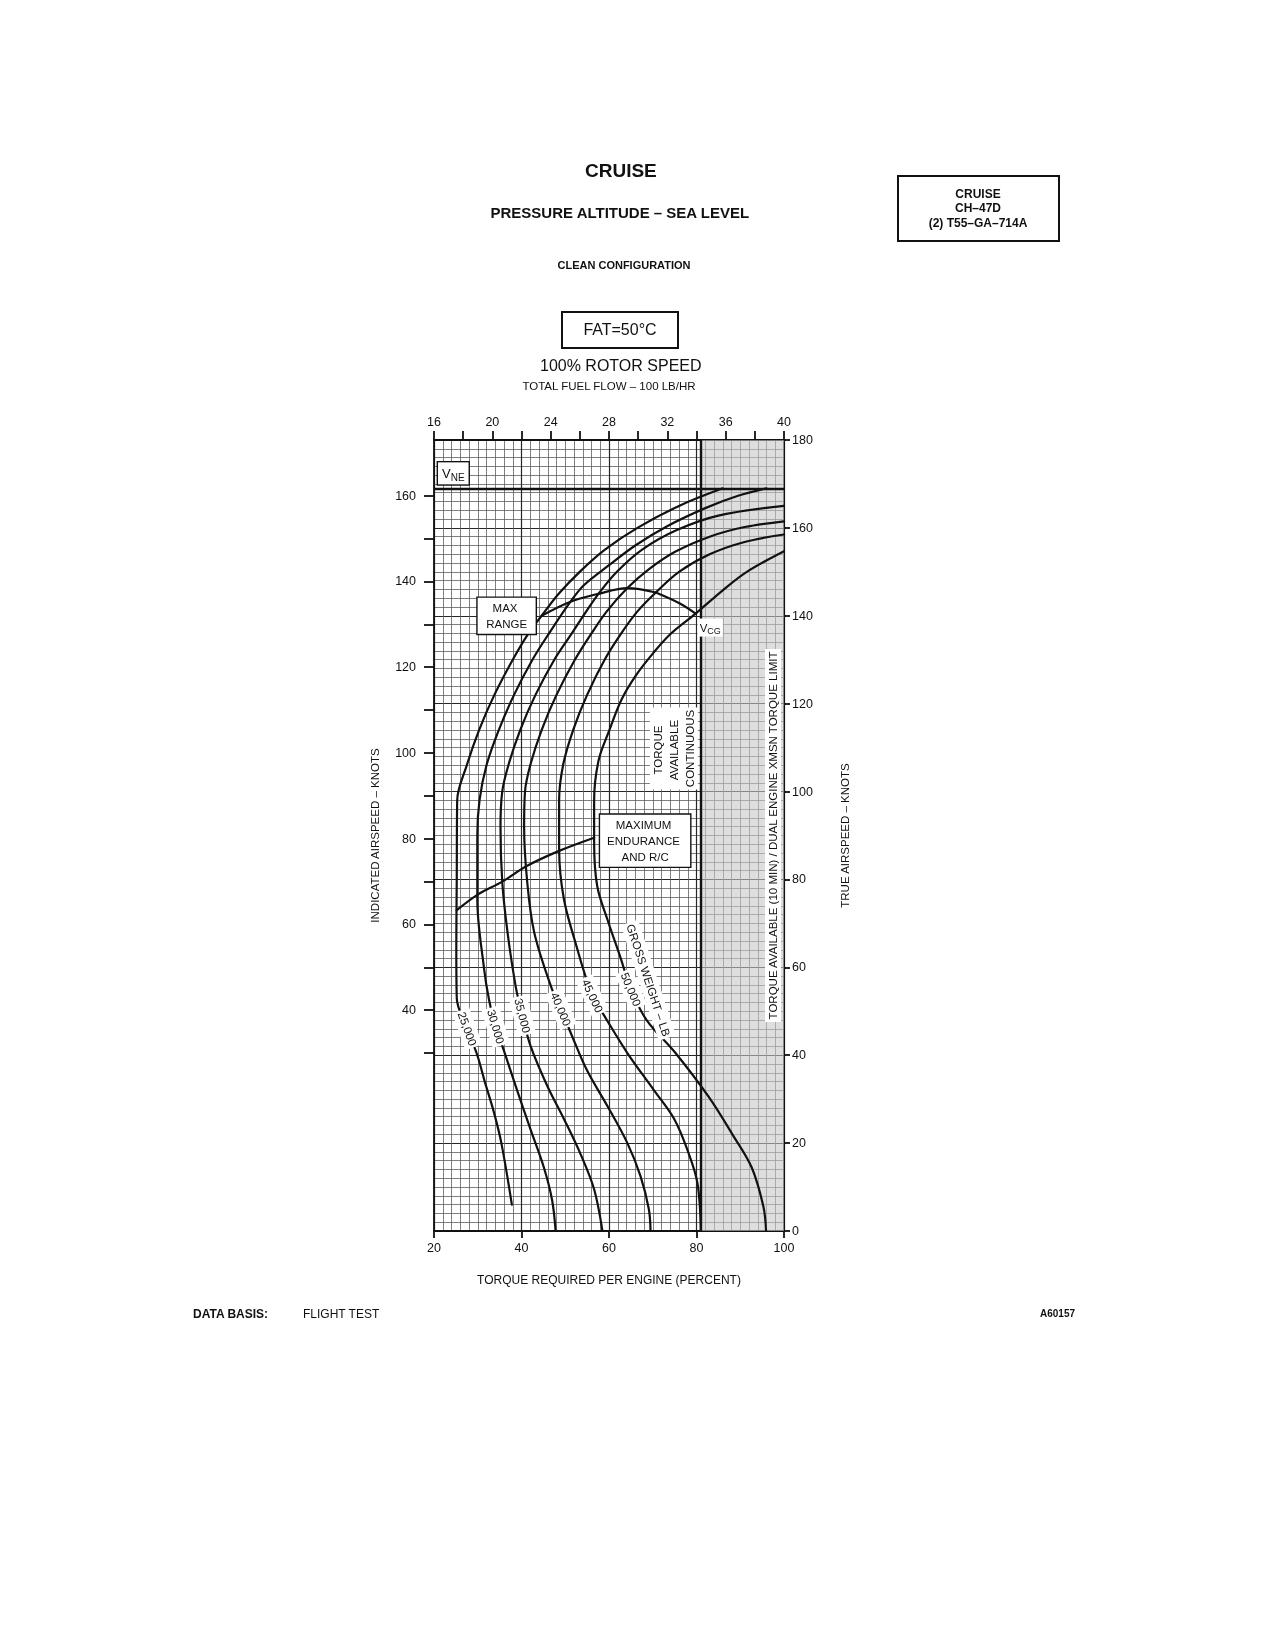 Image resolution: width=1275 pixels, height=1650 pixels. What do you see at coordinates (434, 421) in the screenshot?
I see `x2-tick-label: 16` at bounding box center [434, 421].